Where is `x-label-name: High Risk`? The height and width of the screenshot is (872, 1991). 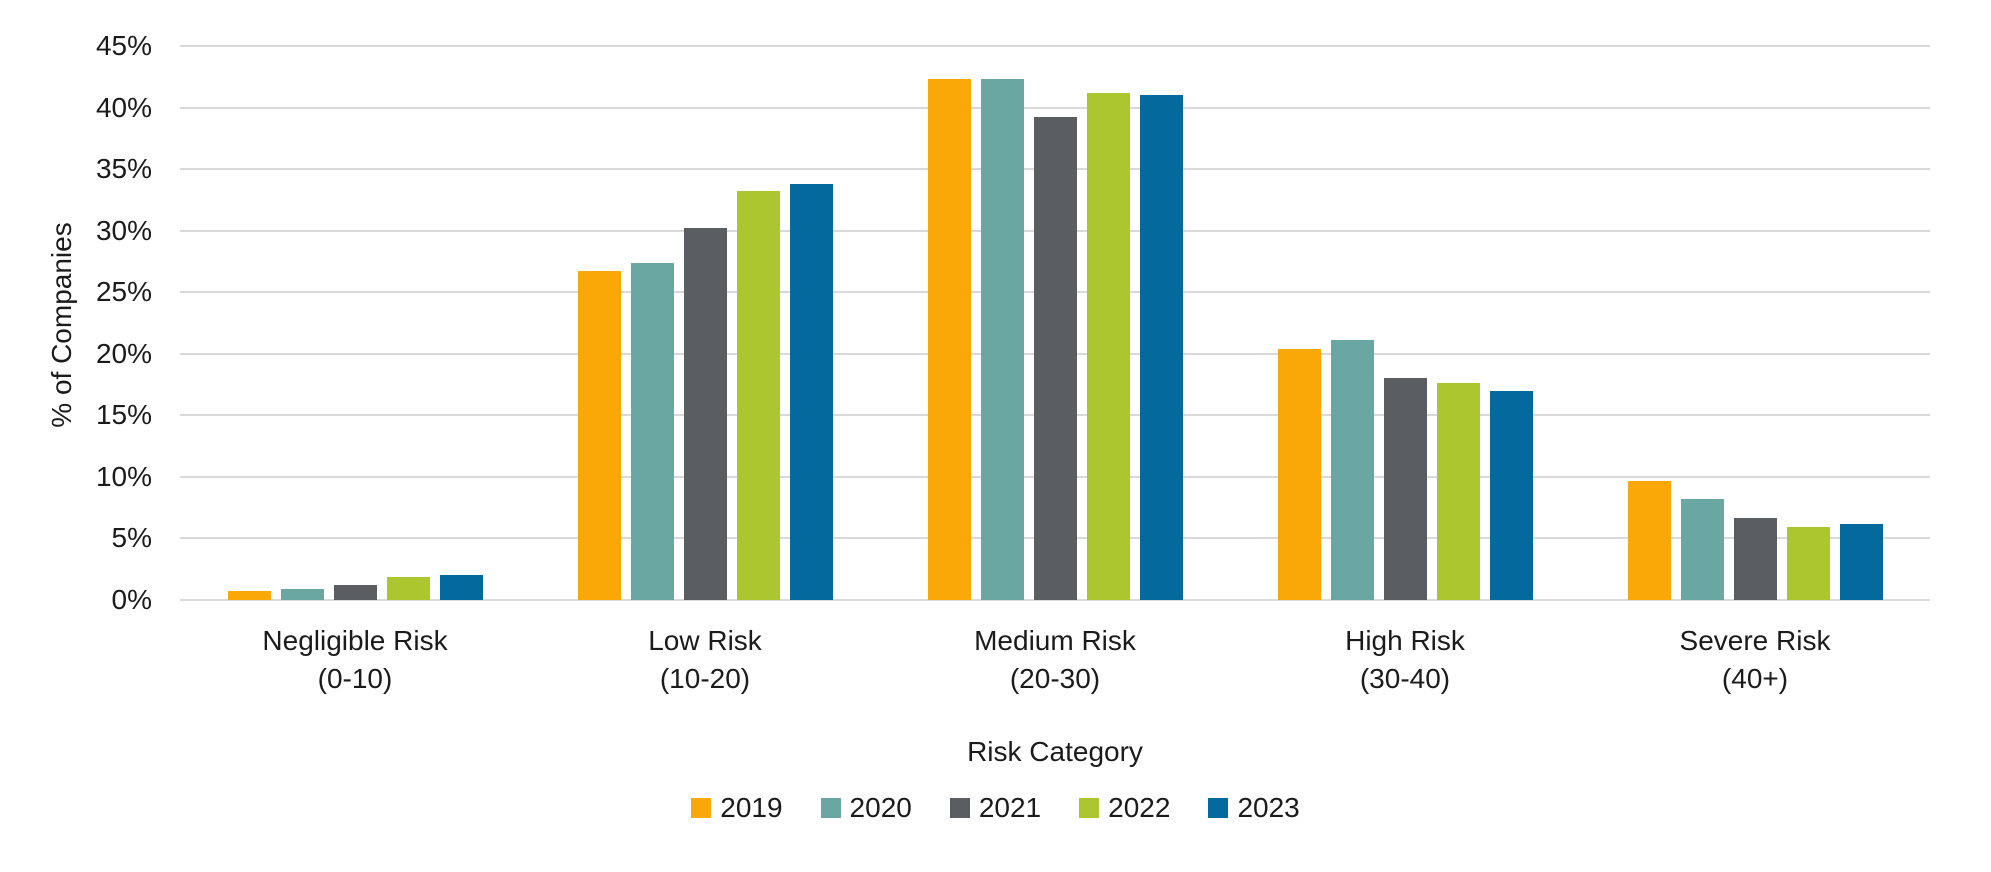 x-label-name: High Risk is located at coordinates (1405, 640).